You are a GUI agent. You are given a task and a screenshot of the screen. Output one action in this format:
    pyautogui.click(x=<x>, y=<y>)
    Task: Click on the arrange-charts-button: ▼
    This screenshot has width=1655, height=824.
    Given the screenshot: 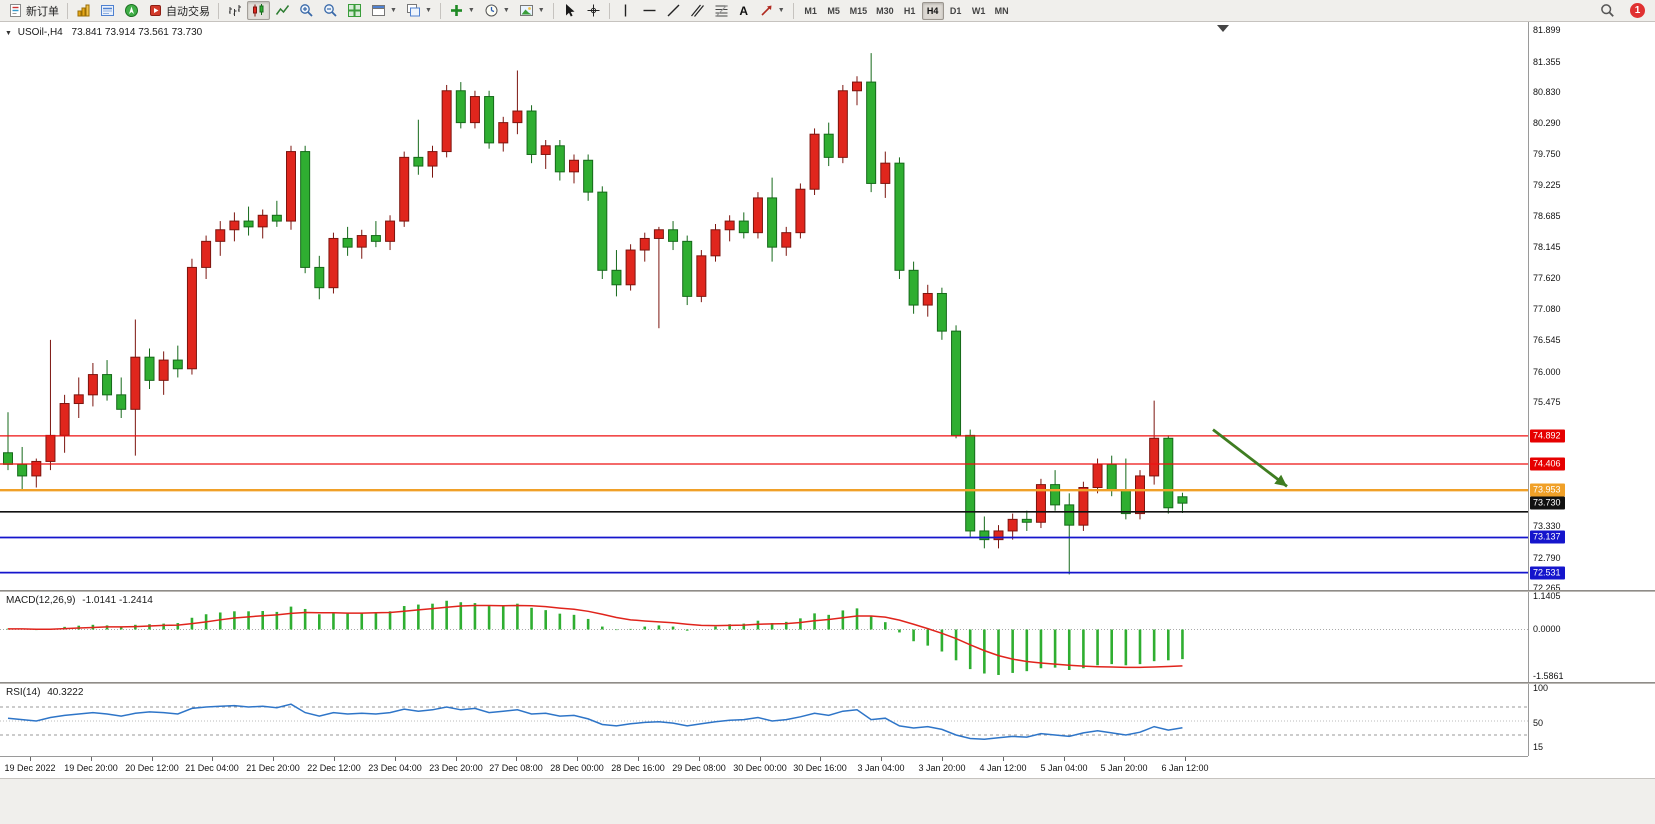 What is the action you would take?
    pyautogui.click(x=419, y=10)
    